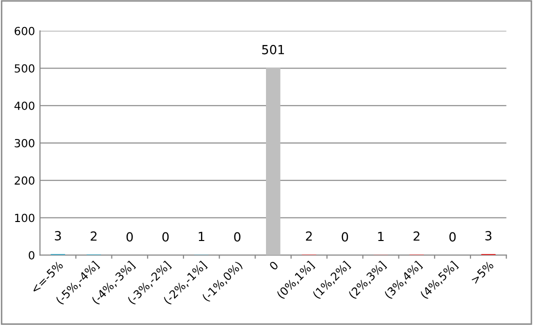  I want to click on y-tick-label: 0, so click(31, 255).